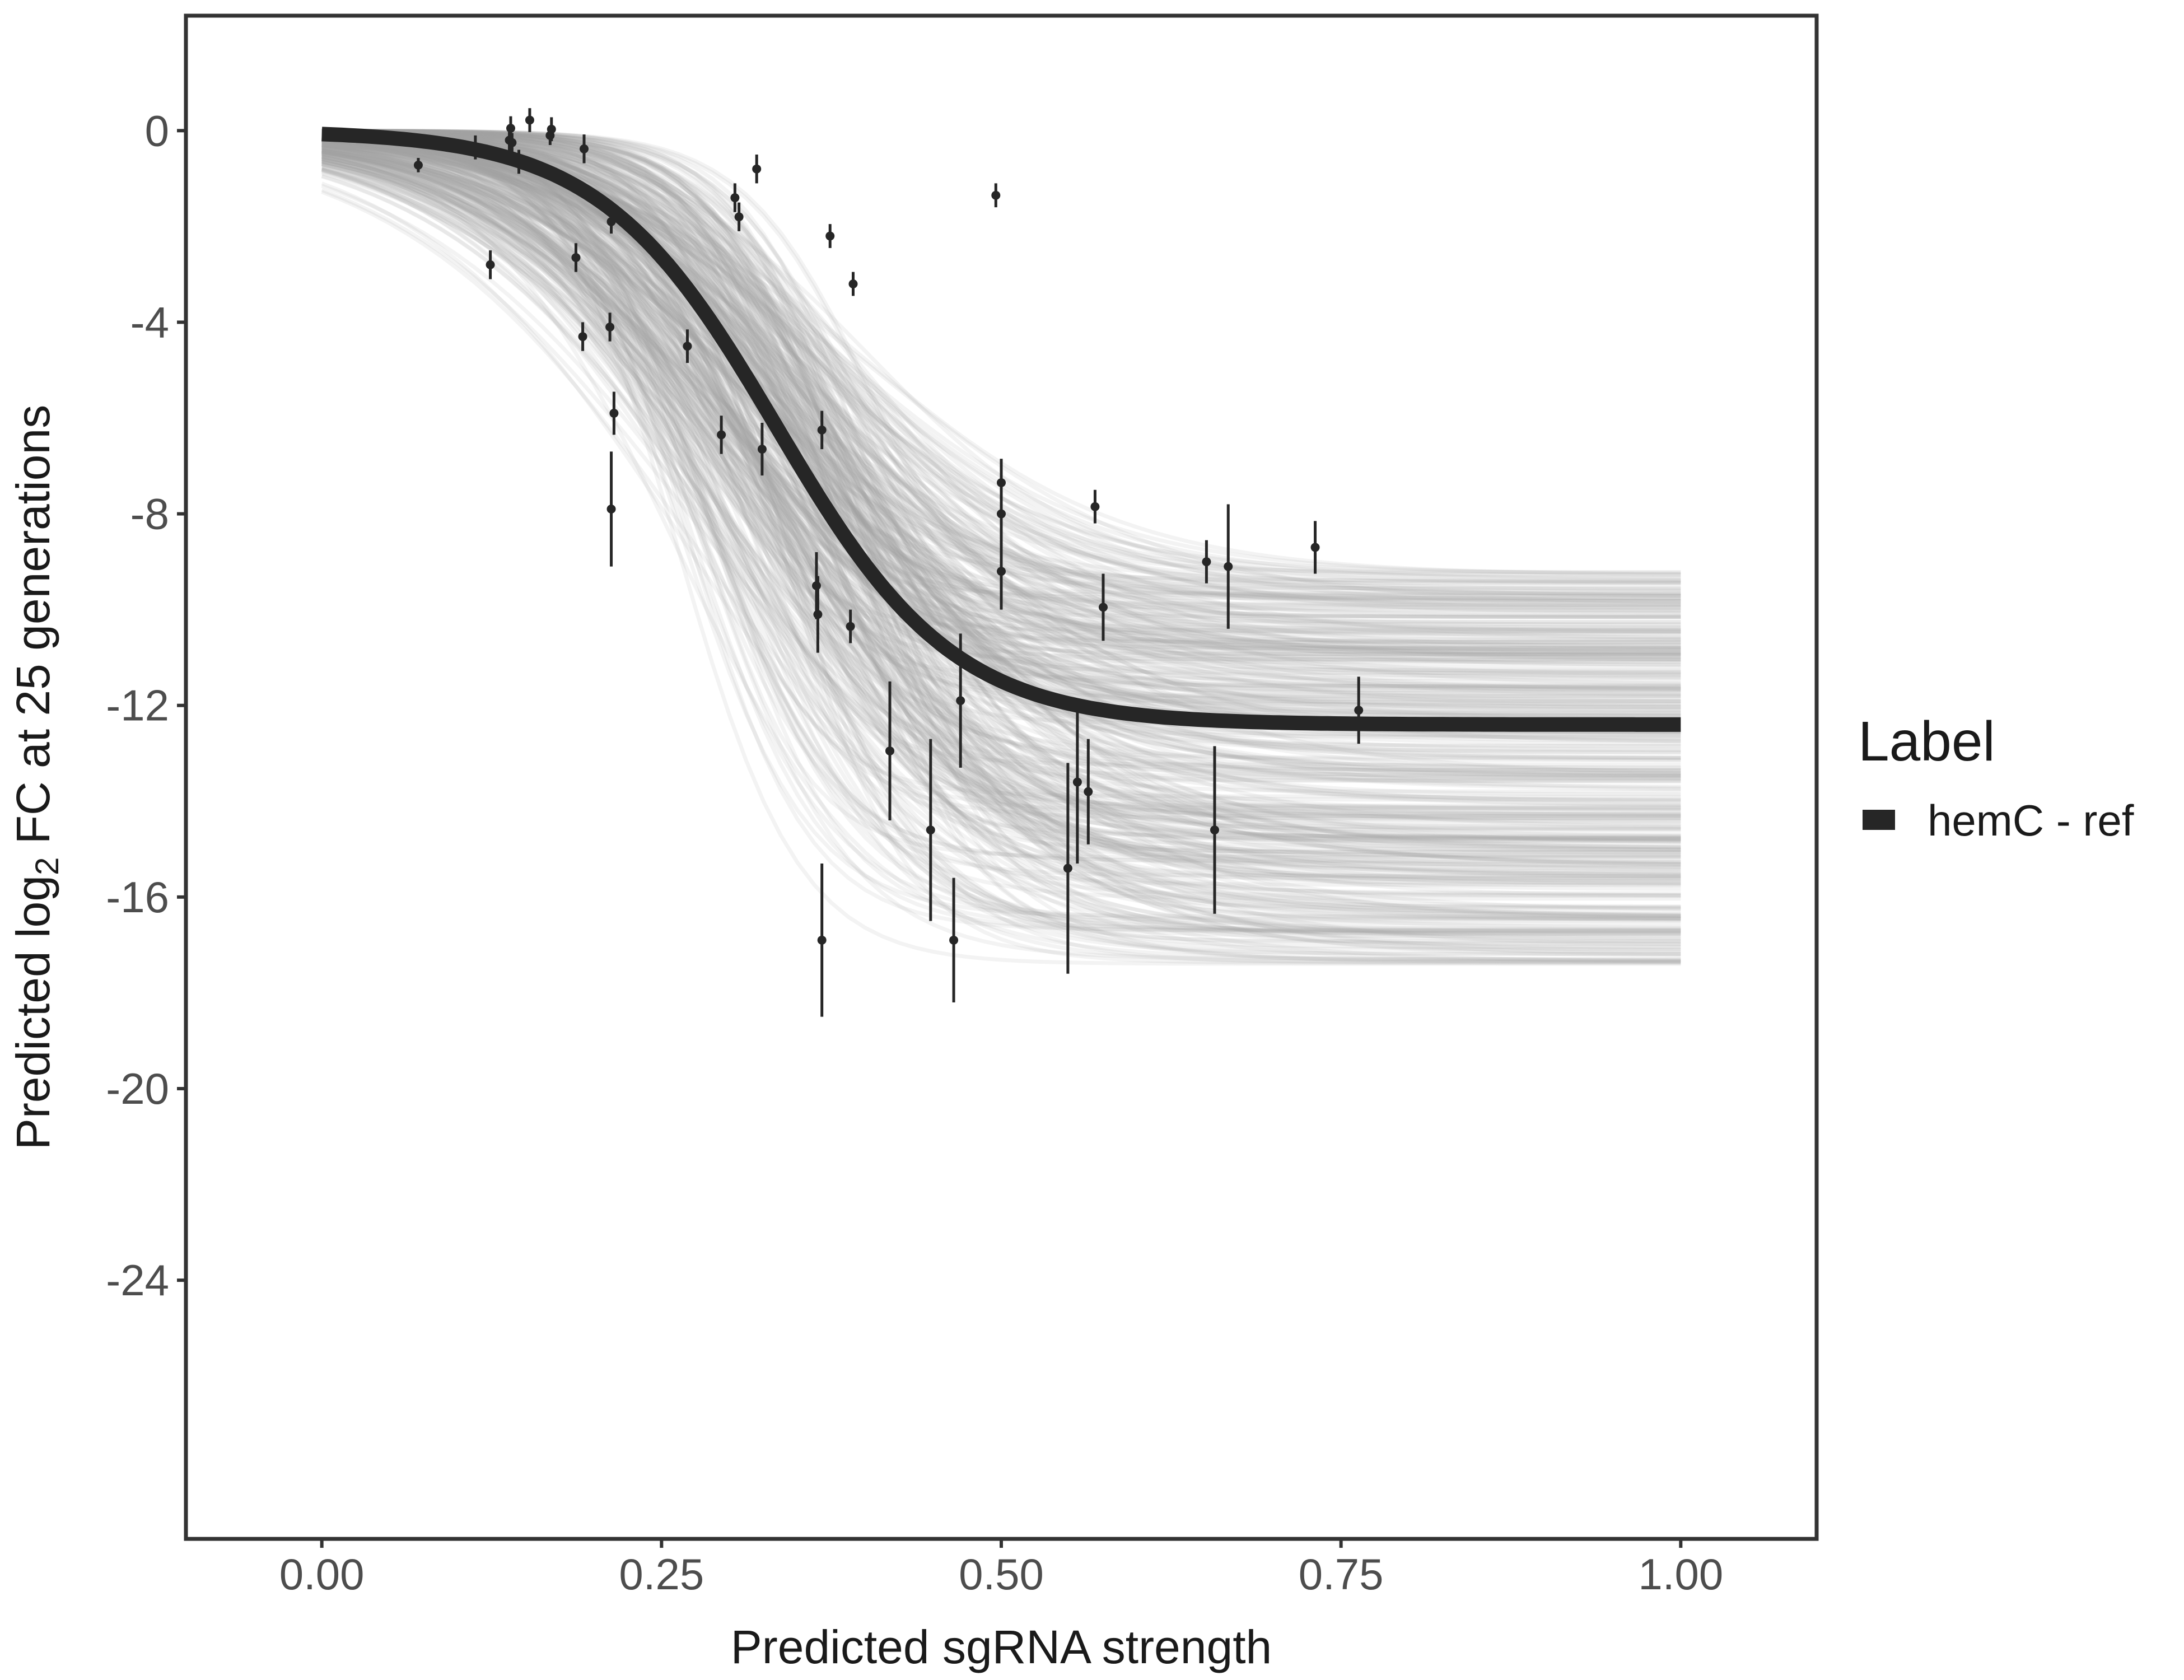 The width and height of the screenshot is (2184, 1680). Describe the element at coordinates (157, 131) in the screenshot. I see `y-tick-label: 0` at that location.